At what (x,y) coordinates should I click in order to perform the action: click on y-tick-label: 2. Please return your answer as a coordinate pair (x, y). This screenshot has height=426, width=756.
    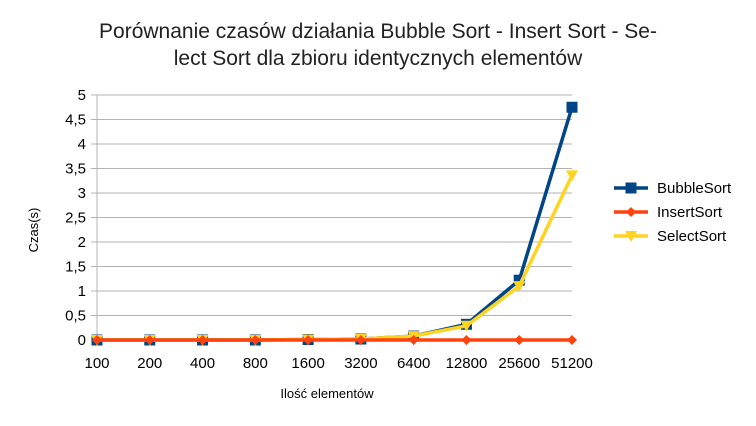
    Looking at the image, I should click on (82, 242).